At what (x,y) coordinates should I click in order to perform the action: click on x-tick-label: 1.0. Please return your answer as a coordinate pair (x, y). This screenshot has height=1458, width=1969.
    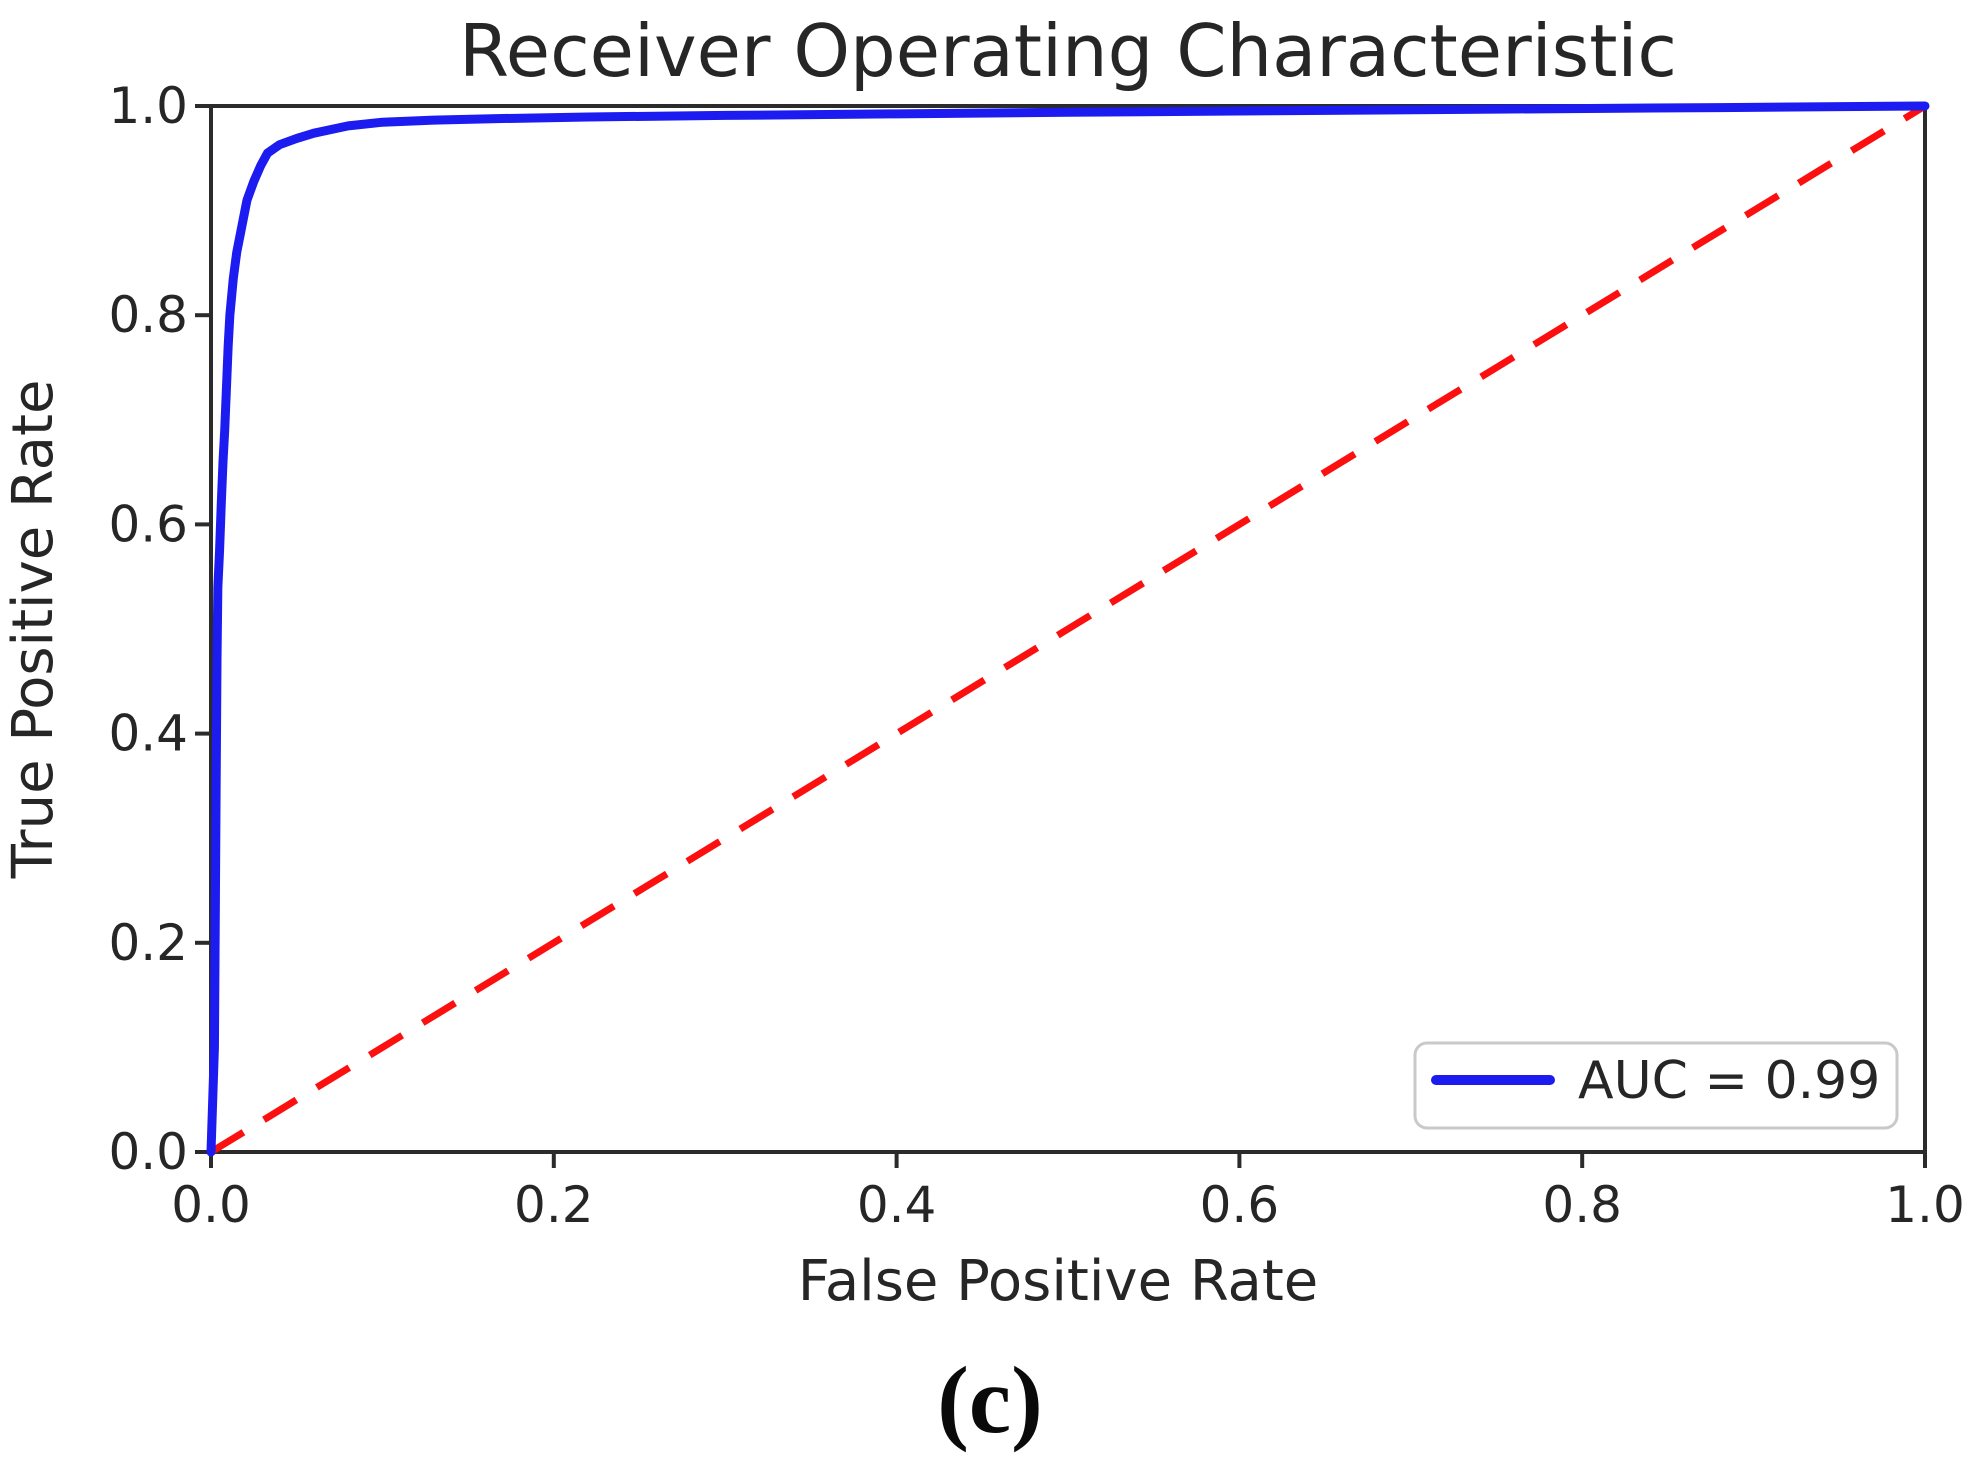
    Looking at the image, I should click on (1925, 1205).